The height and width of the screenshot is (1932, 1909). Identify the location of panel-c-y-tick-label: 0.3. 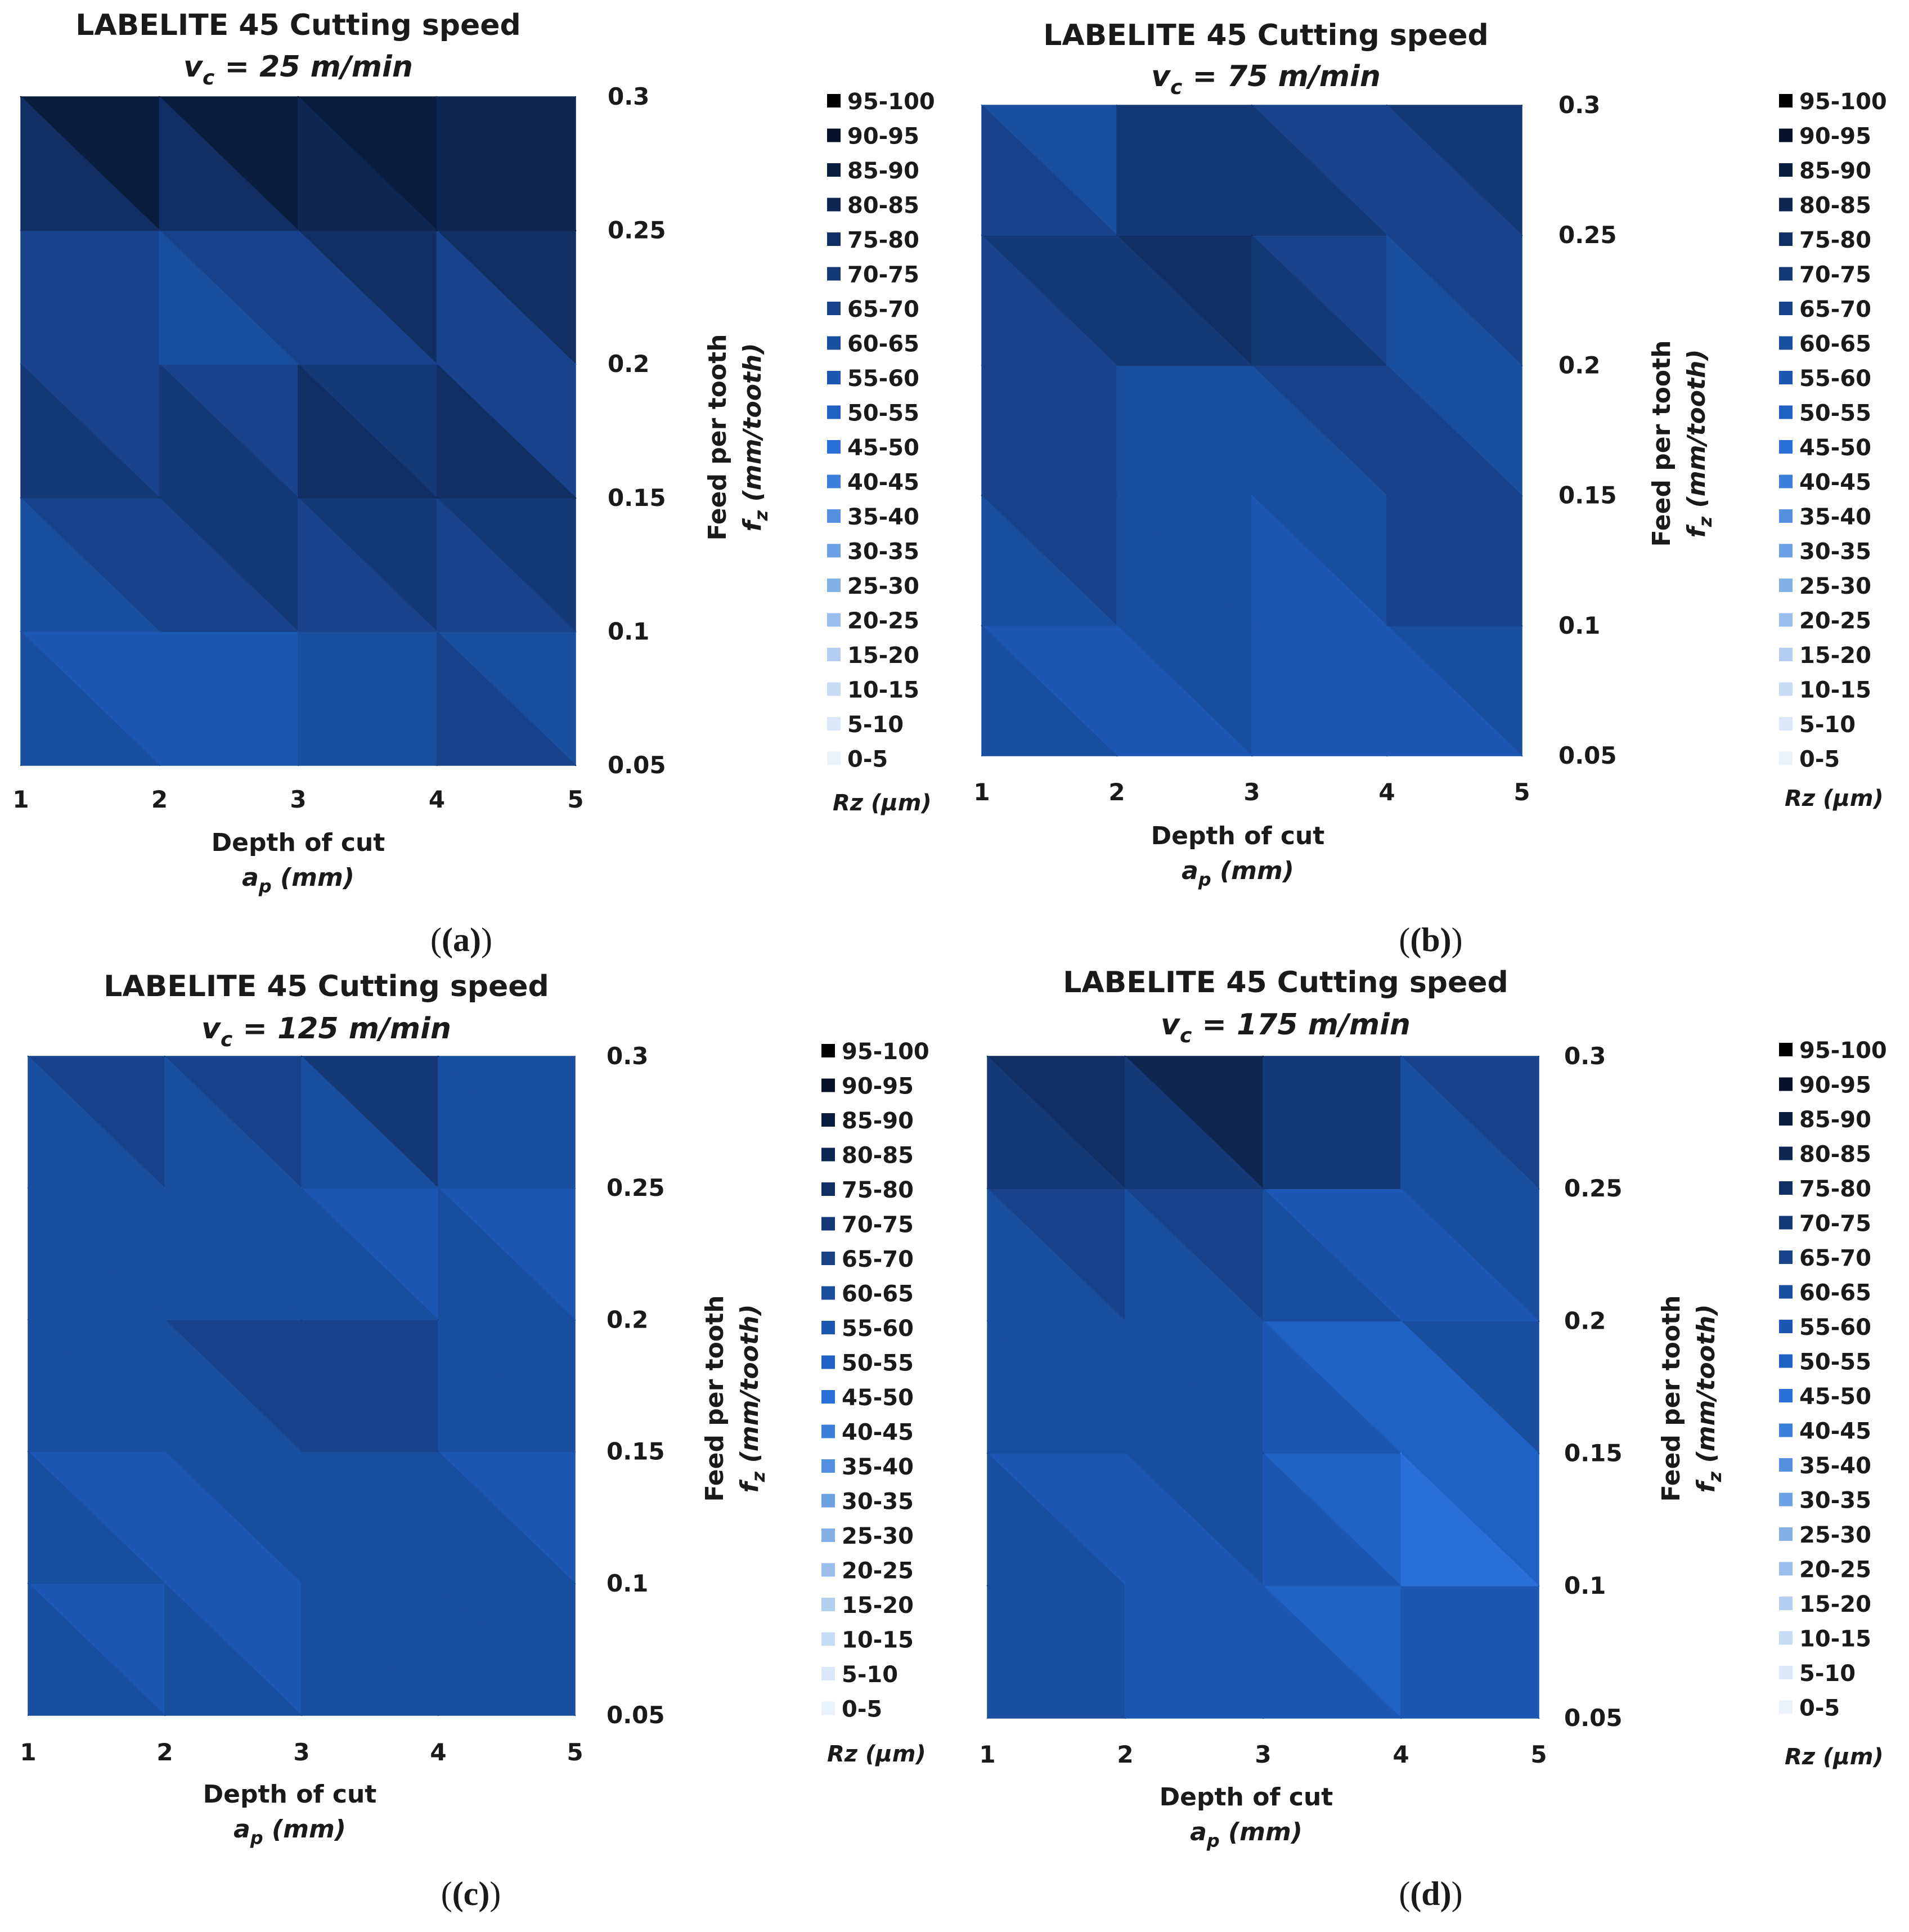
(627, 1056).